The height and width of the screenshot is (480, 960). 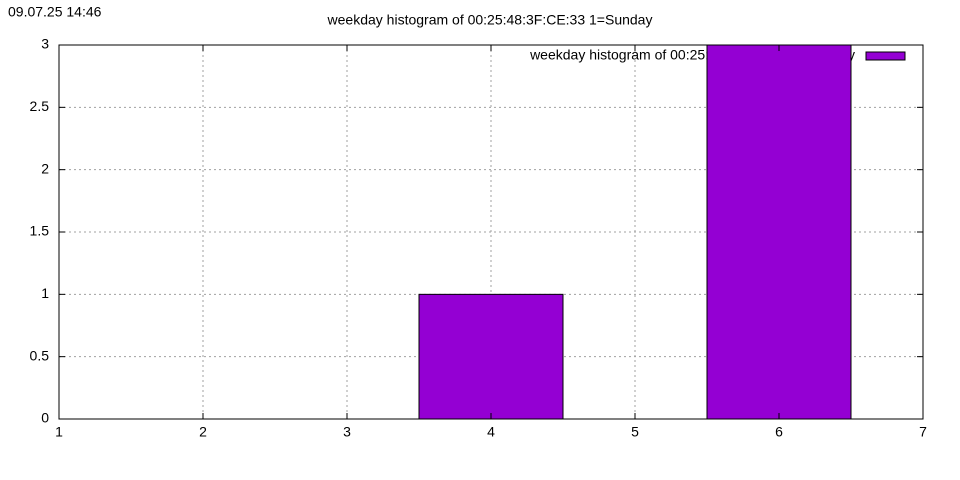 What do you see at coordinates (40, 231) in the screenshot?
I see `y-tick-label: 1.5` at bounding box center [40, 231].